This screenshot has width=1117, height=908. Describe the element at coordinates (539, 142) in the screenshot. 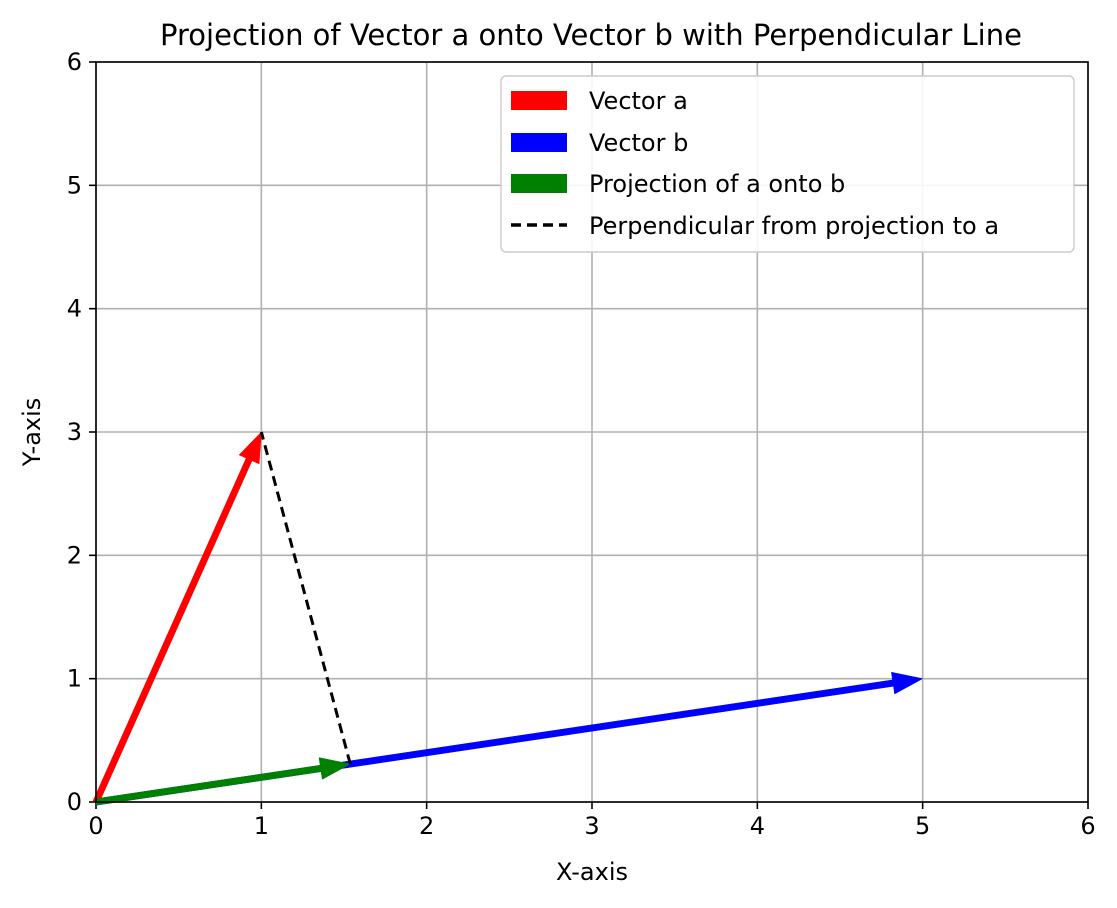

I see `legend-swatch-vector-b` at that location.